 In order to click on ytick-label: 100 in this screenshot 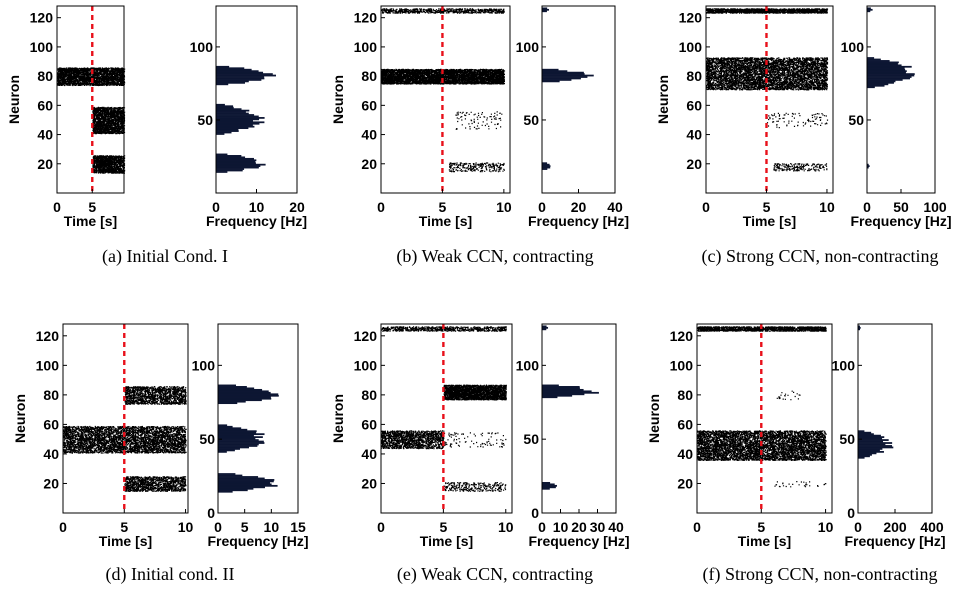, I will do `click(366, 47)`.